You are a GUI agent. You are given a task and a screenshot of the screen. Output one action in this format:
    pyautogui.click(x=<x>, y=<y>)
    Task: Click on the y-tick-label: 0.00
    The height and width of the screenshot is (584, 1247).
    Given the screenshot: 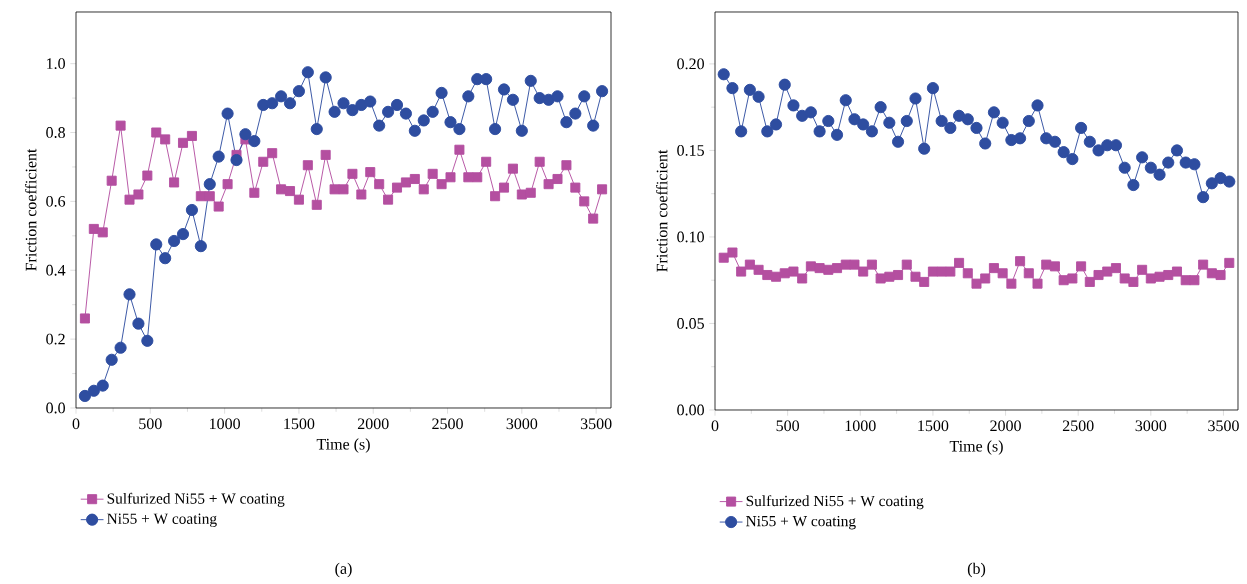 What is the action you would take?
    pyautogui.click(x=690, y=410)
    